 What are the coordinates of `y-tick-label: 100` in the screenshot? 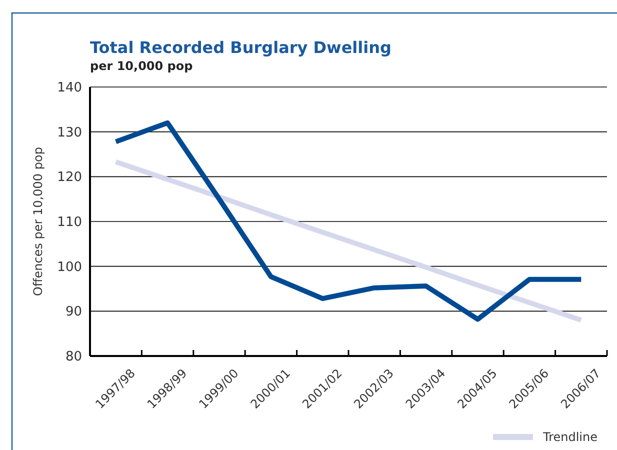 It's located at (69, 267).